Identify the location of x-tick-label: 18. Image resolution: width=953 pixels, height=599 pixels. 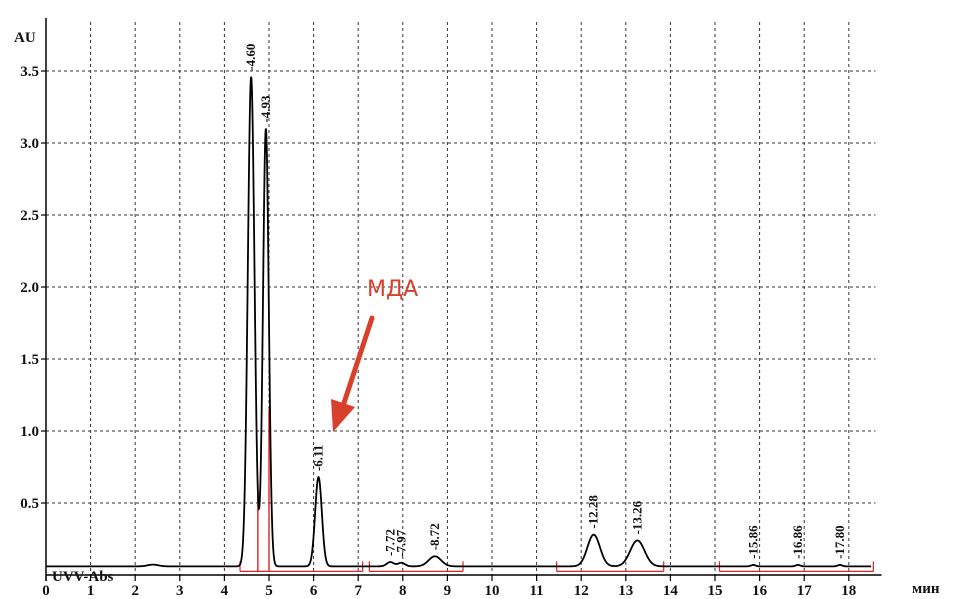
(848, 591).